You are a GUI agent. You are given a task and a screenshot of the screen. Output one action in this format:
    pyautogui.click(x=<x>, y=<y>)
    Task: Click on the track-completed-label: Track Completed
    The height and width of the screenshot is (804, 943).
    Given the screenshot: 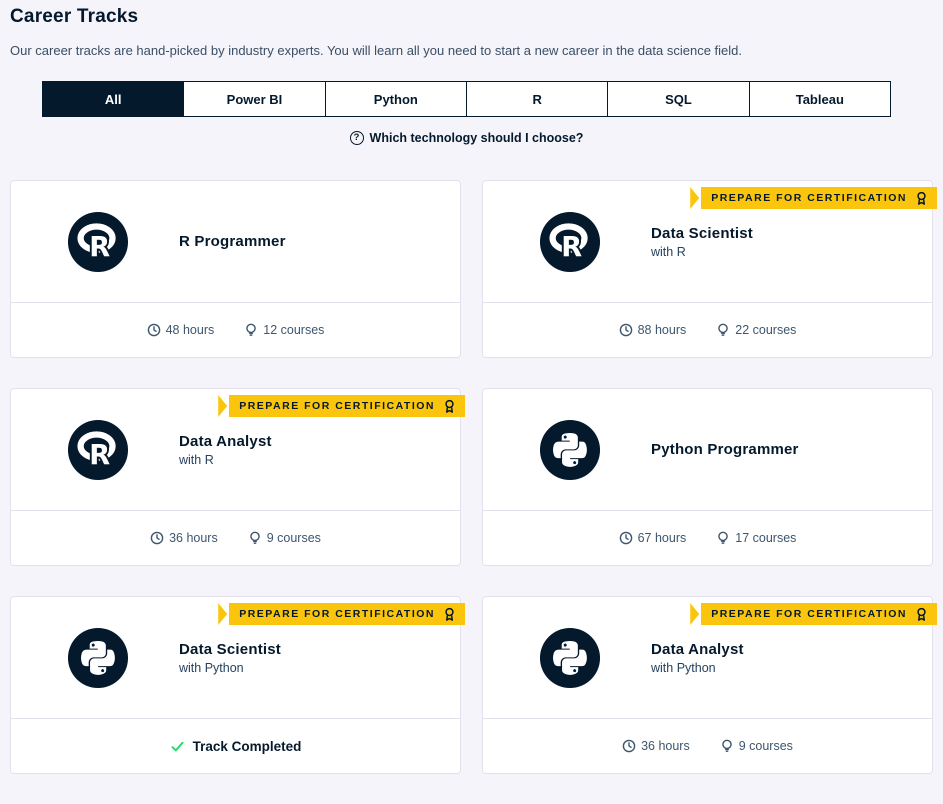 What is the action you would take?
    pyautogui.click(x=247, y=746)
    